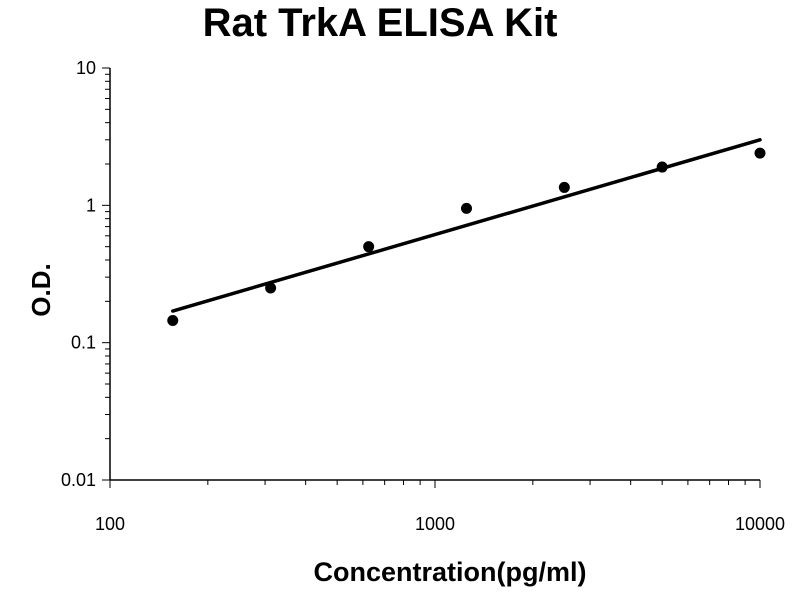 The height and width of the screenshot is (600, 800). What do you see at coordinates (83, 343) in the screenshot?
I see `y-tick-label: 0.1` at bounding box center [83, 343].